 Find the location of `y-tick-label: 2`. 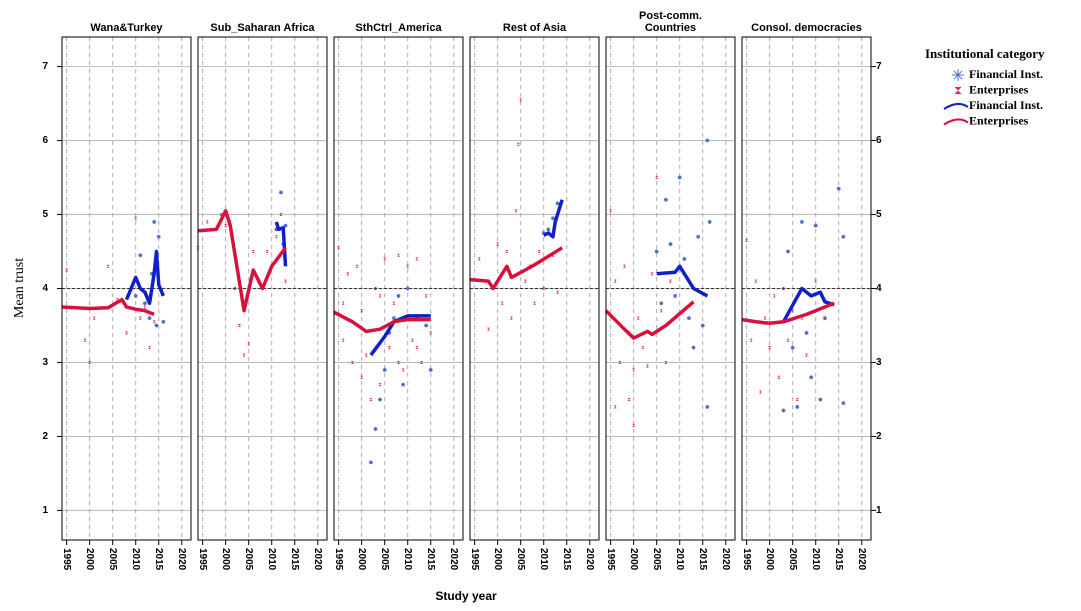

y-tick-label: 2 is located at coordinates (879, 436).